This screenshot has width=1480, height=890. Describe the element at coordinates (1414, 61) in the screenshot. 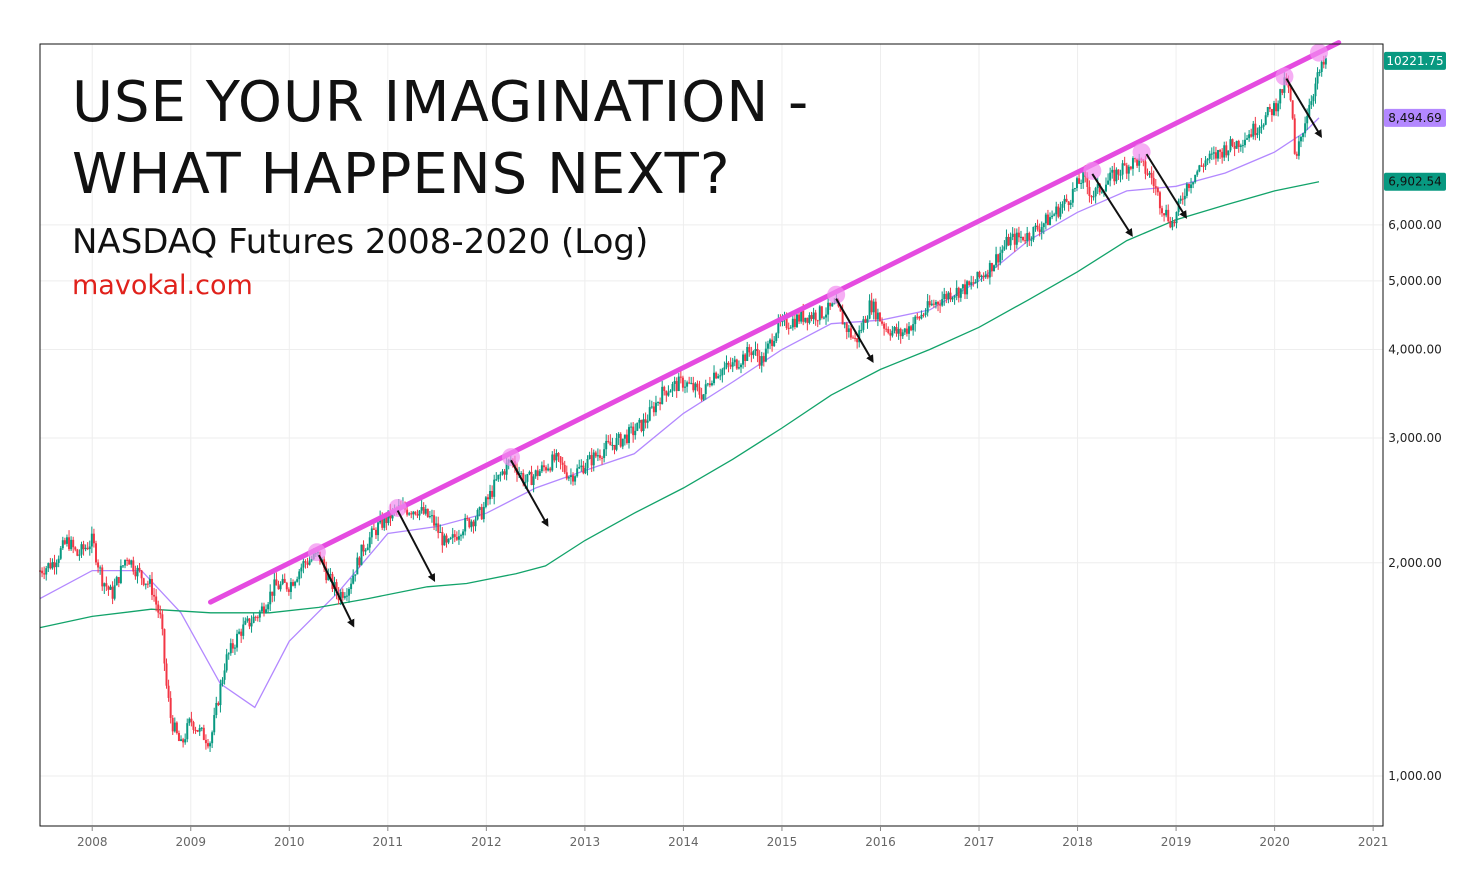

I see `price-badge-label: 10221.75` at that location.